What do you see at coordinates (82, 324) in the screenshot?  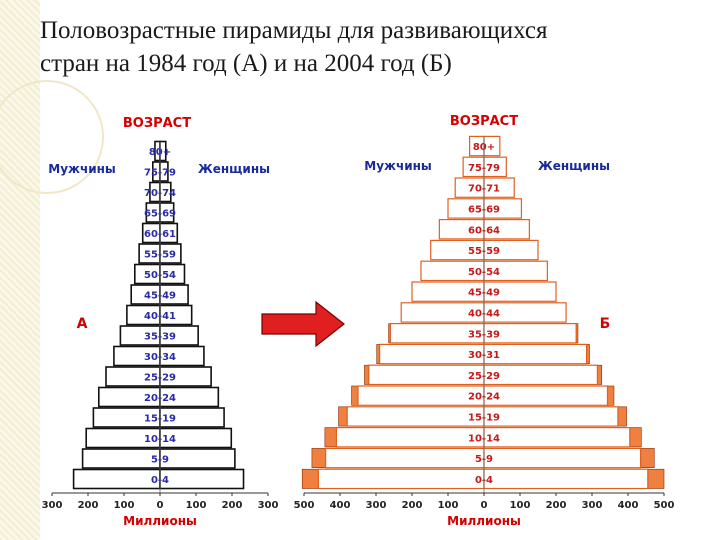 I see `panel-label: А` at bounding box center [82, 324].